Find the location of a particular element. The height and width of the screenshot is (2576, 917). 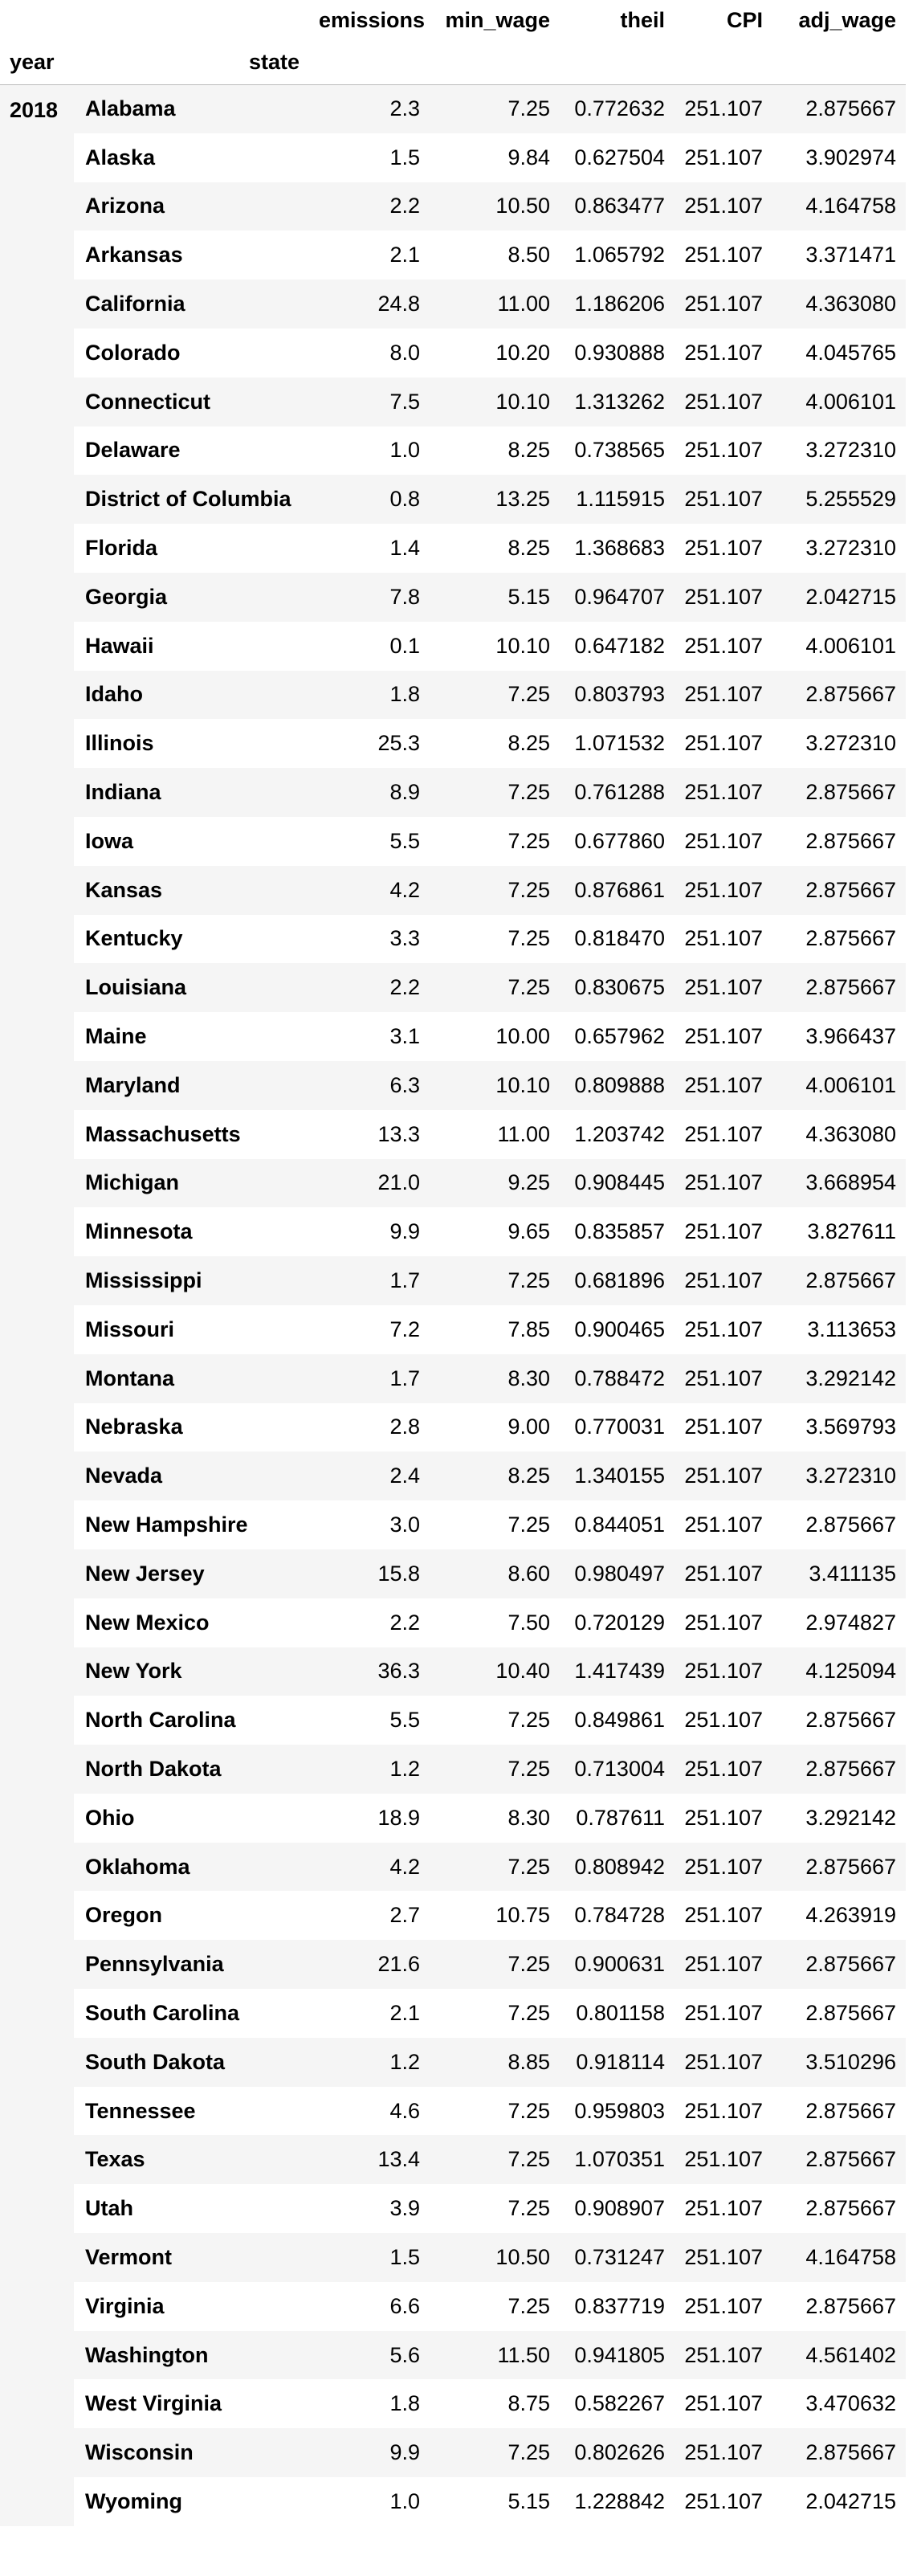

cell: 0.941805 is located at coordinates (617, 2355).